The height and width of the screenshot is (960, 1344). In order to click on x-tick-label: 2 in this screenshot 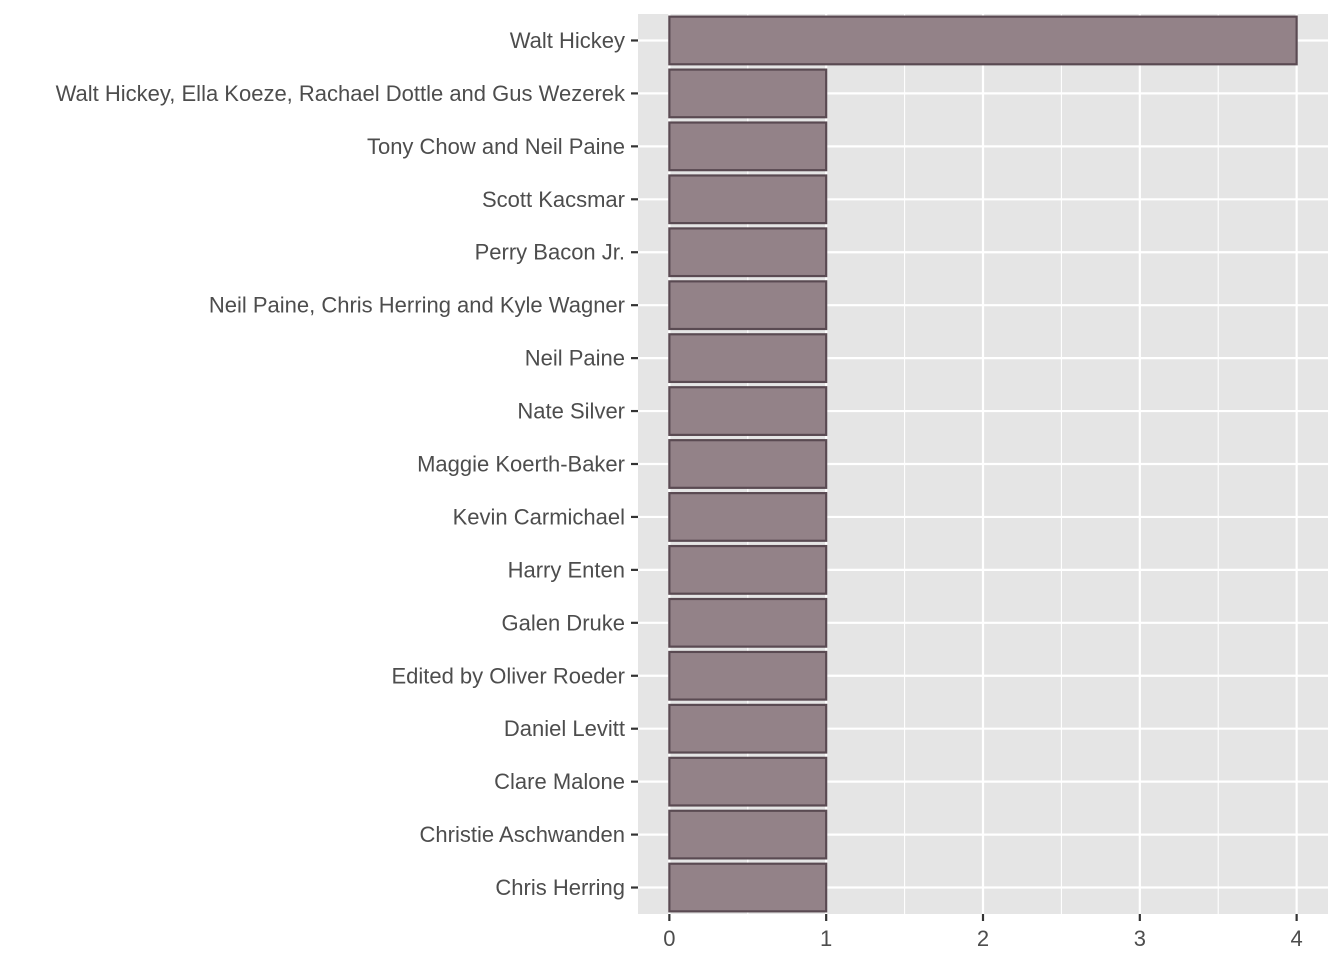, I will do `click(983, 938)`.